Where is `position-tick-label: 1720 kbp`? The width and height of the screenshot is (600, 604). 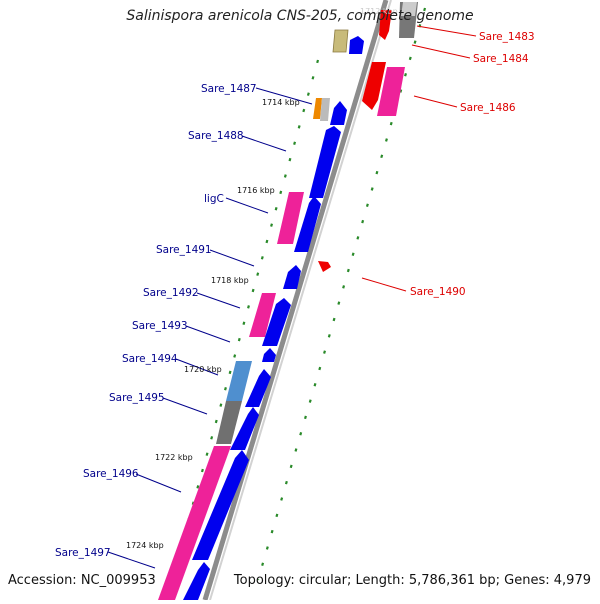 position-tick-label: 1720 kbp is located at coordinates (203, 369).